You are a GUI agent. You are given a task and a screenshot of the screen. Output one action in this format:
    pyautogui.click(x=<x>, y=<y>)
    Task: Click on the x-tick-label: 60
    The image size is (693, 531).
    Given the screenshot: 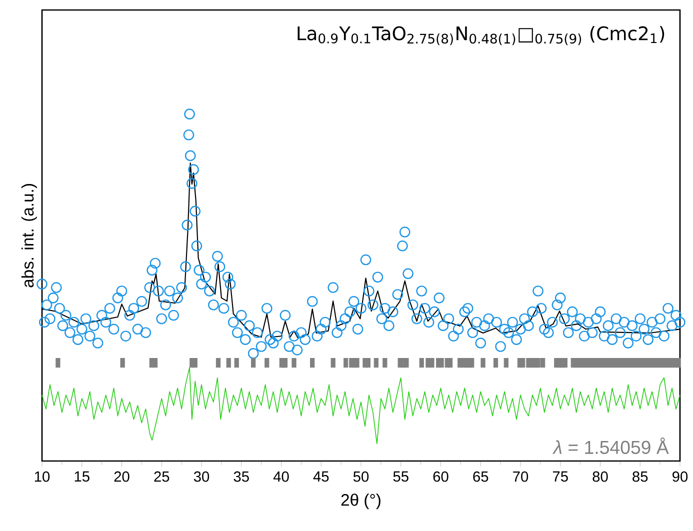 What is the action you would take?
    pyautogui.click(x=440, y=476)
    